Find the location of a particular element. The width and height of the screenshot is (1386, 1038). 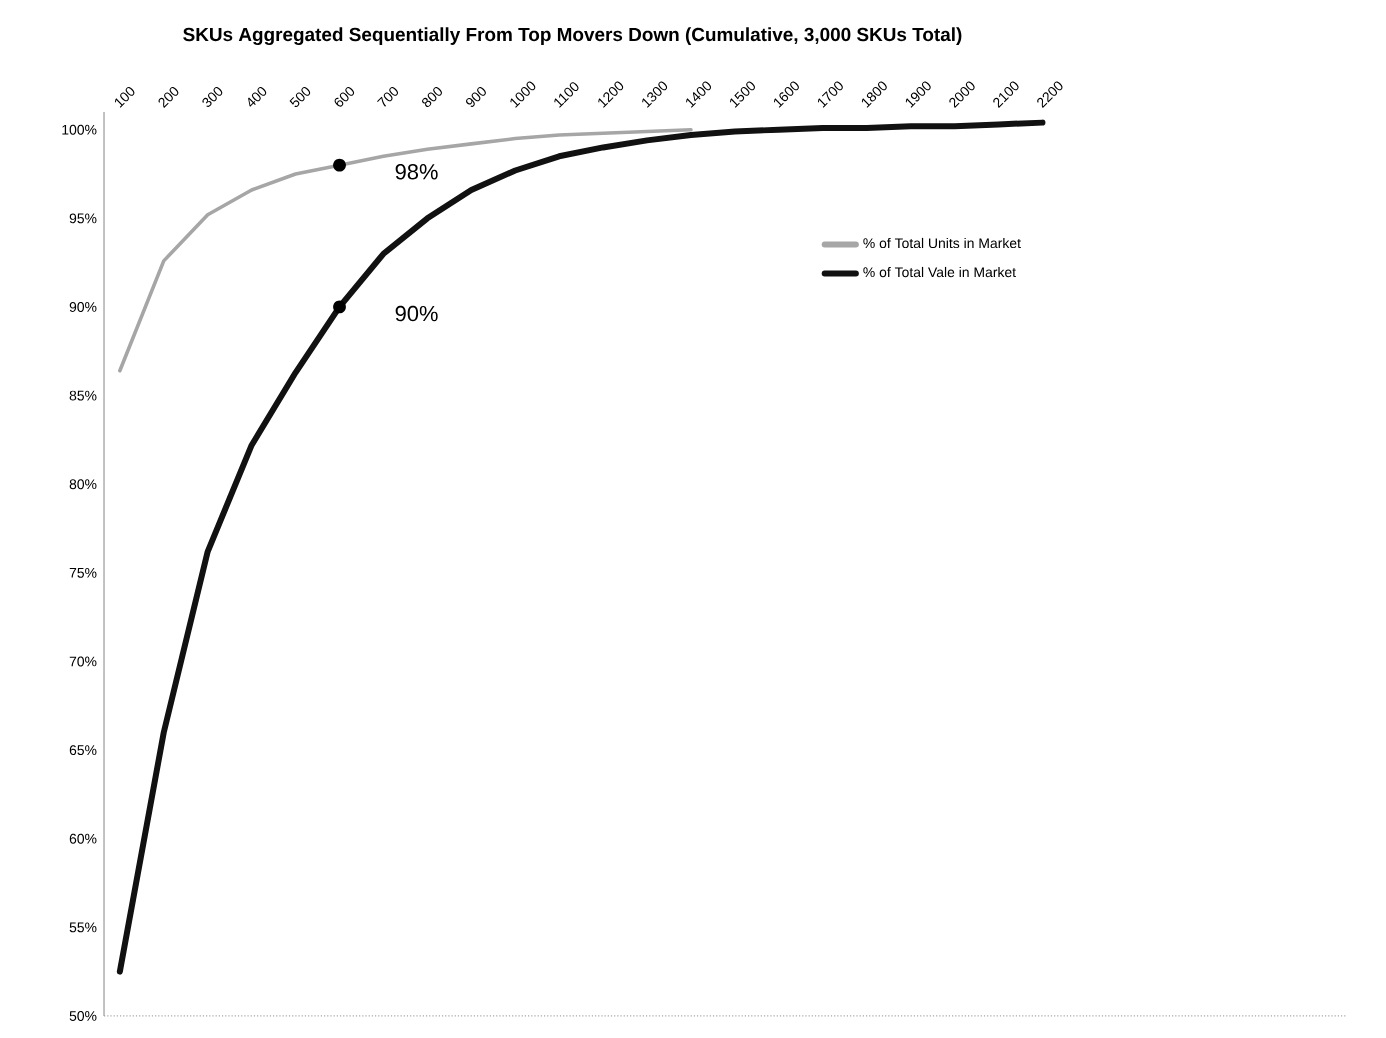

annotation: 98% is located at coordinates (416, 172).